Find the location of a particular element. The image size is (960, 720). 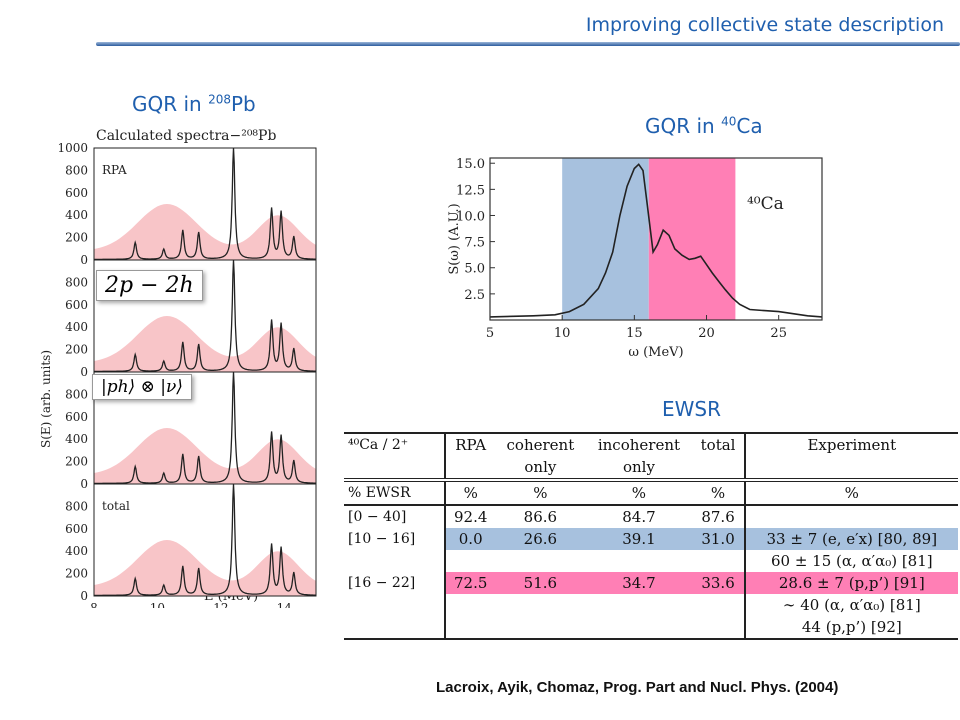

ewsr-cell: 26.6 is located at coordinates (540, 539).